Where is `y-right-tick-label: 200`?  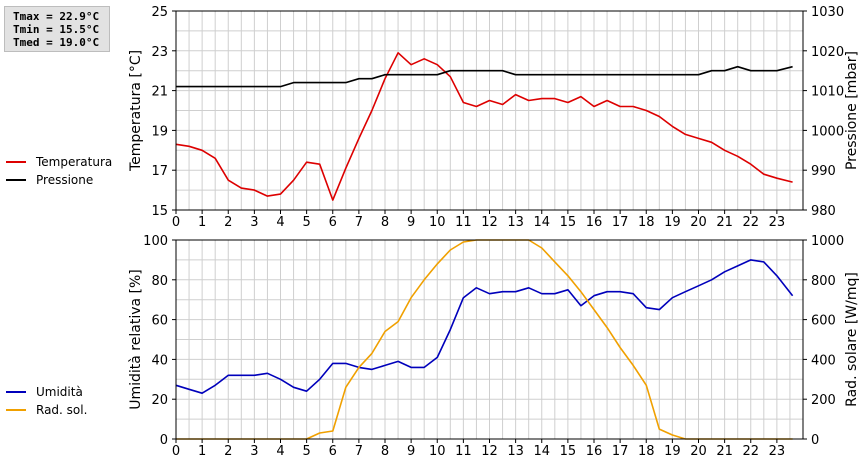
y-right-tick-label: 200 is located at coordinates (823, 400).